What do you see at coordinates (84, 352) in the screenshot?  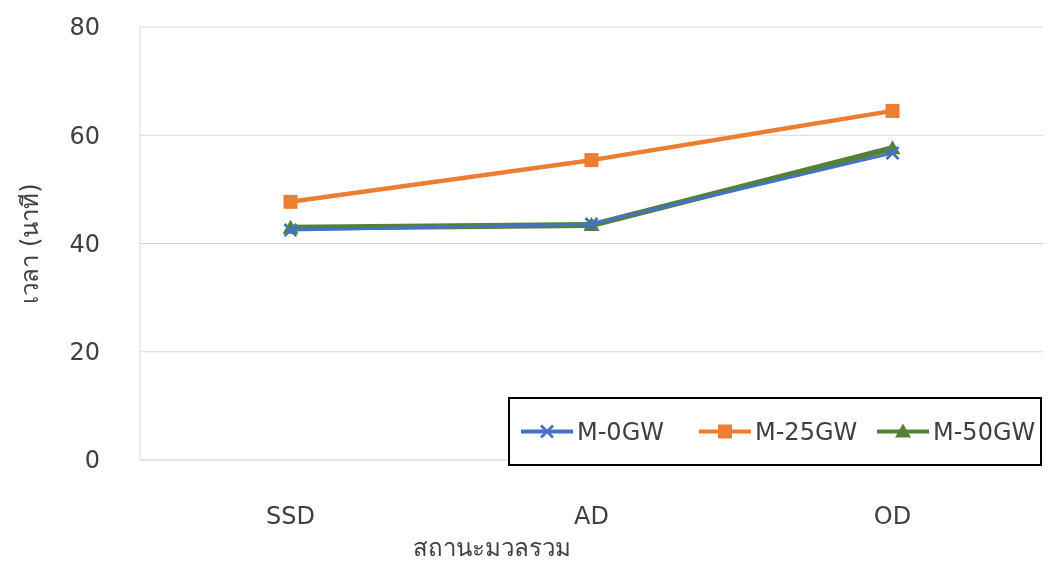 I see `y-tick-label: 20` at bounding box center [84, 352].